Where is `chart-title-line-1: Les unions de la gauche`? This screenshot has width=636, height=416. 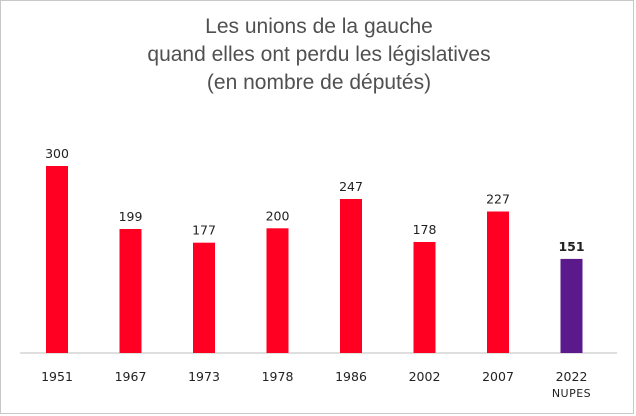
chart-title-line-1: Les unions de la gauche is located at coordinates (319, 26).